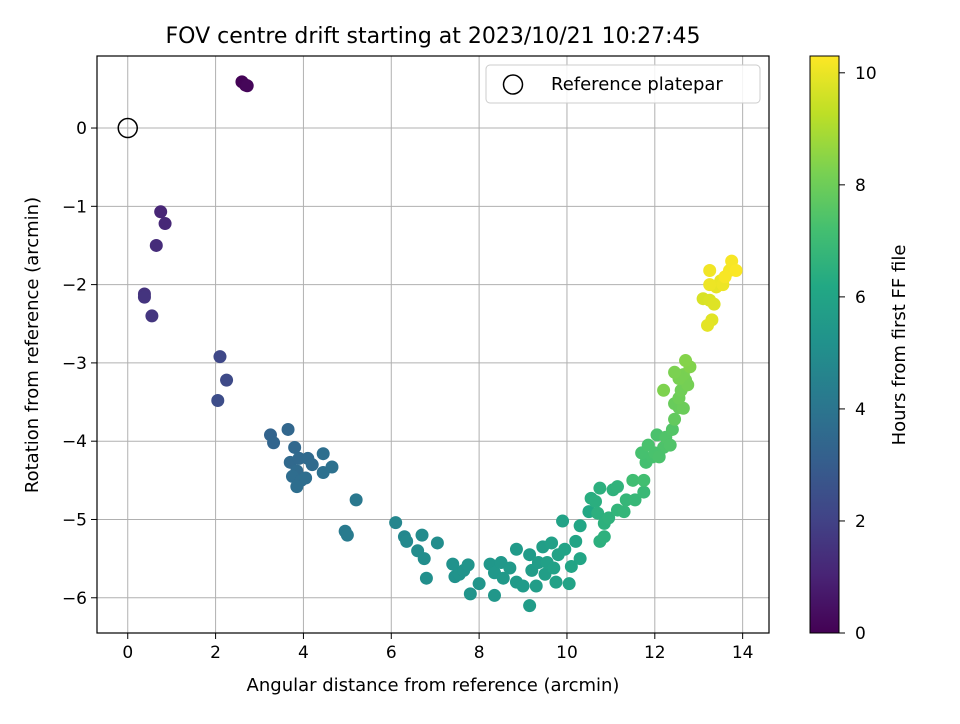 This screenshot has width=960, height=724. What do you see at coordinates (860, 410) in the screenshot?
I see `colorbar-tick-label: 4` at bounding box center [860, 410].